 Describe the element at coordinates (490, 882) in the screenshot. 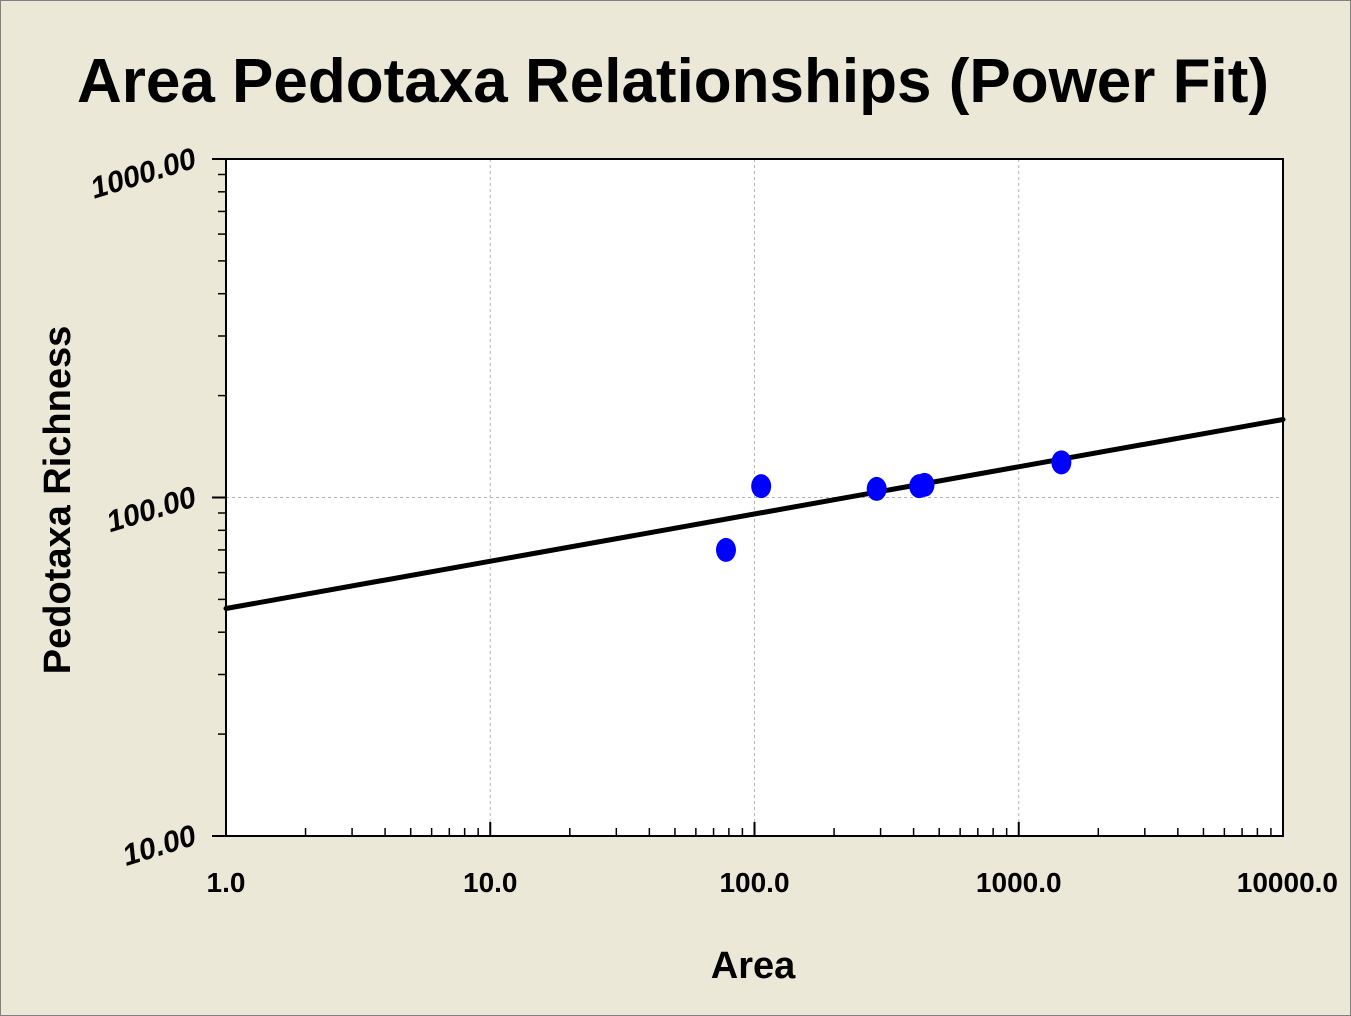

I see `x-tick-label: 10.0` at that location.